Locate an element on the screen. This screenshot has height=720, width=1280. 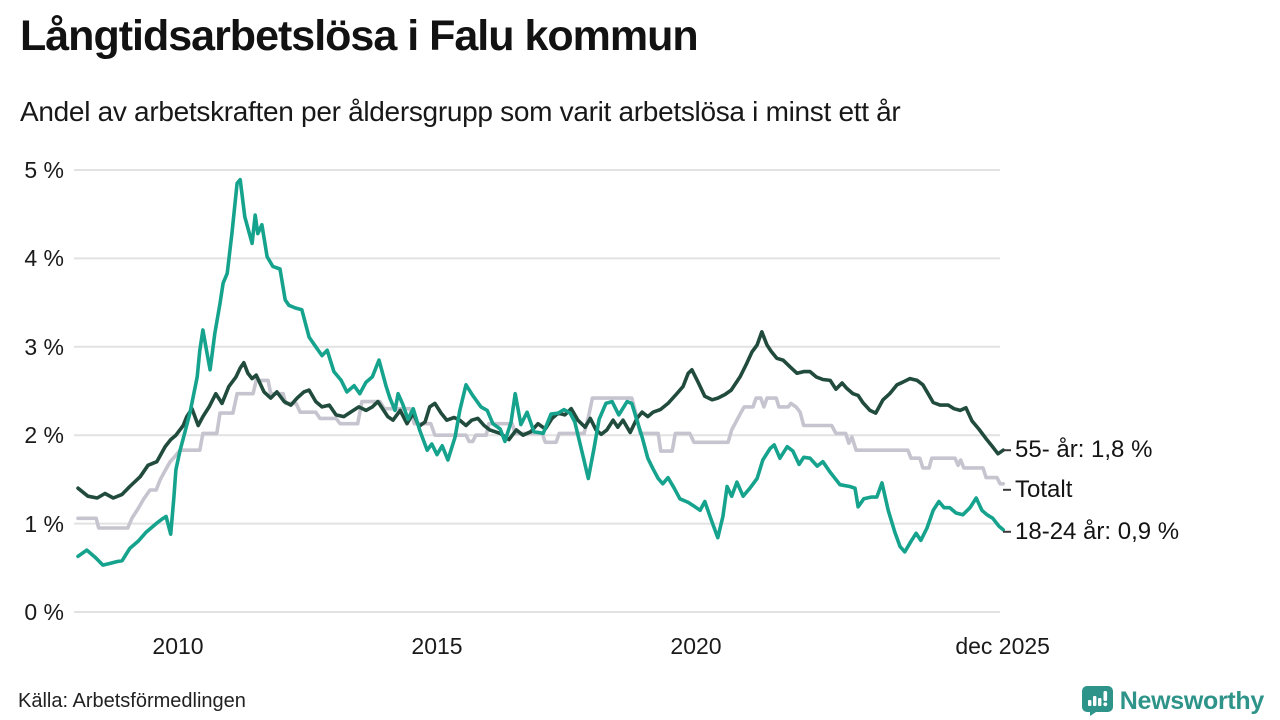
newsworthy-logo: Newsworthy is located at coordinates (1173, 701).